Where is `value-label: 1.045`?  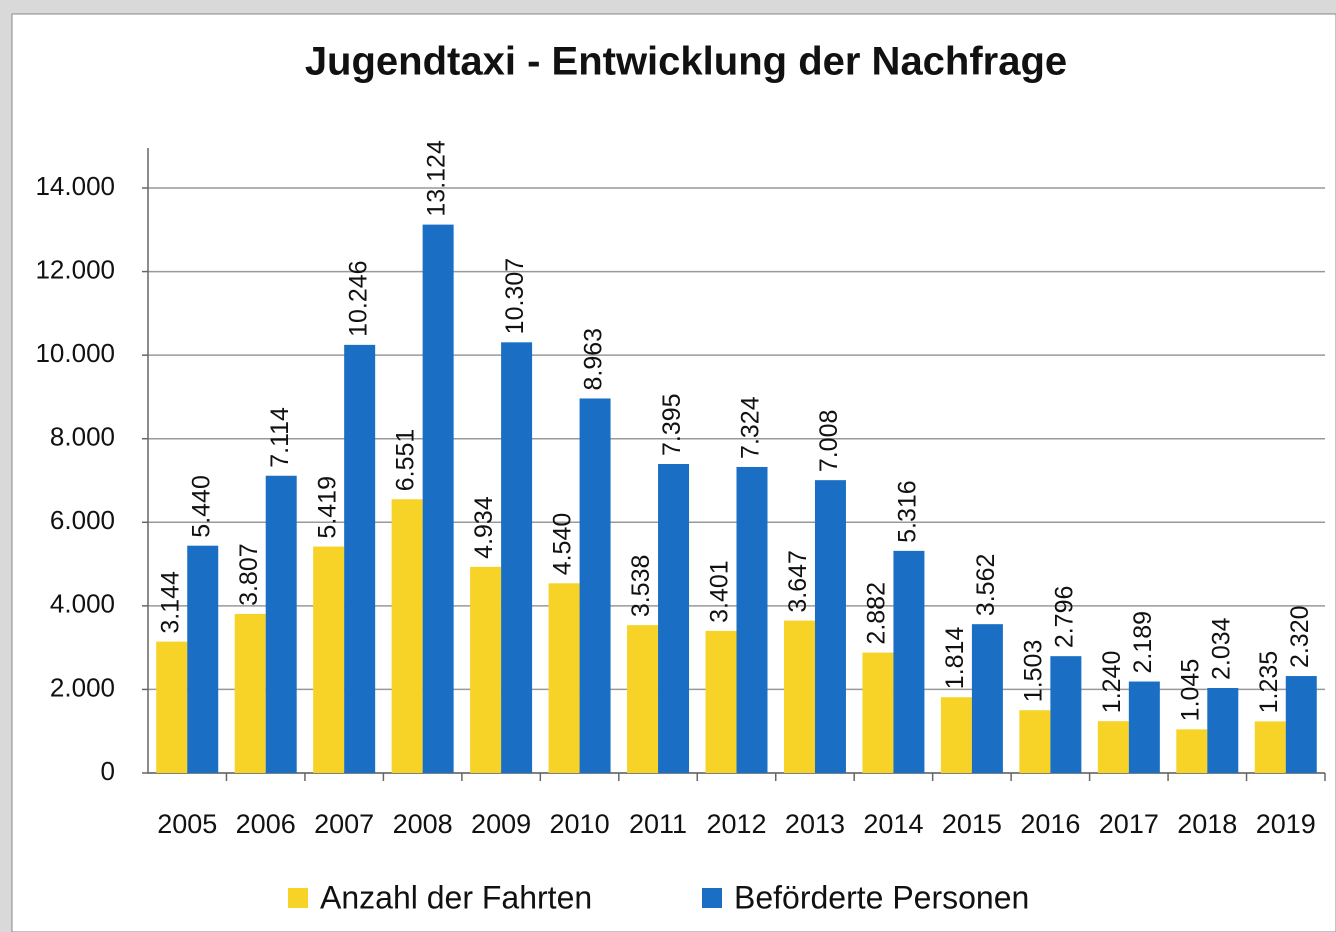
value-label: 1.045 is located at coordinates (1190, 690).